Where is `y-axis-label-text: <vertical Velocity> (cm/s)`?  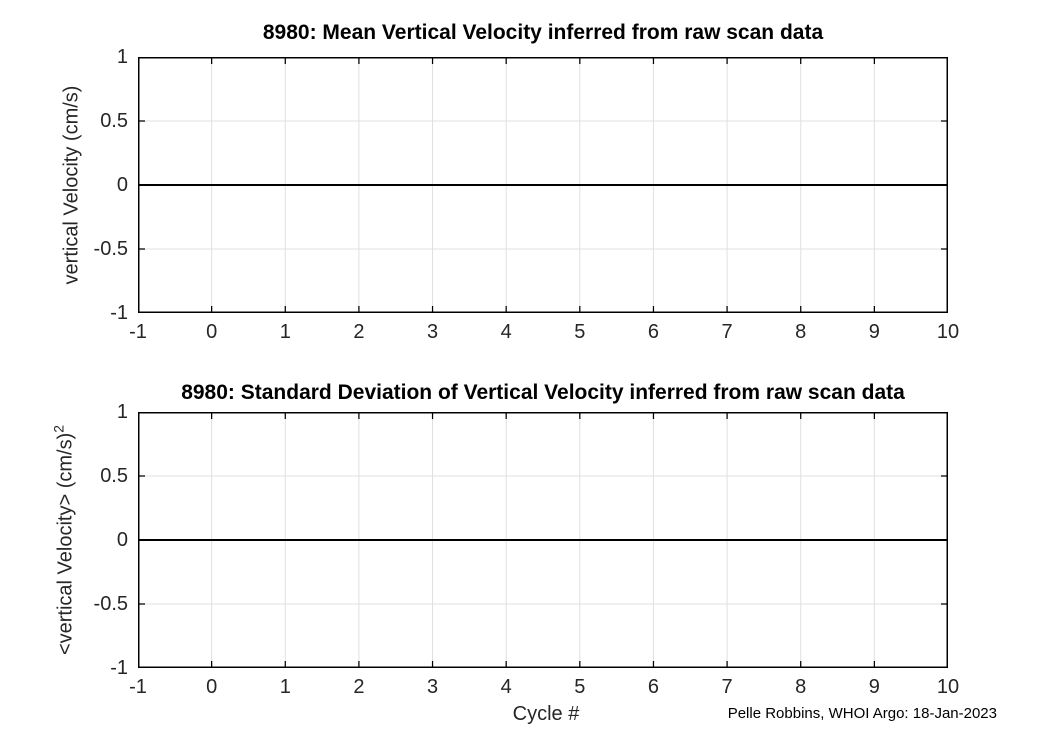
y-axis-label-text: <vertical Velocity> (cm/s) is located at coordinates (65, 544).